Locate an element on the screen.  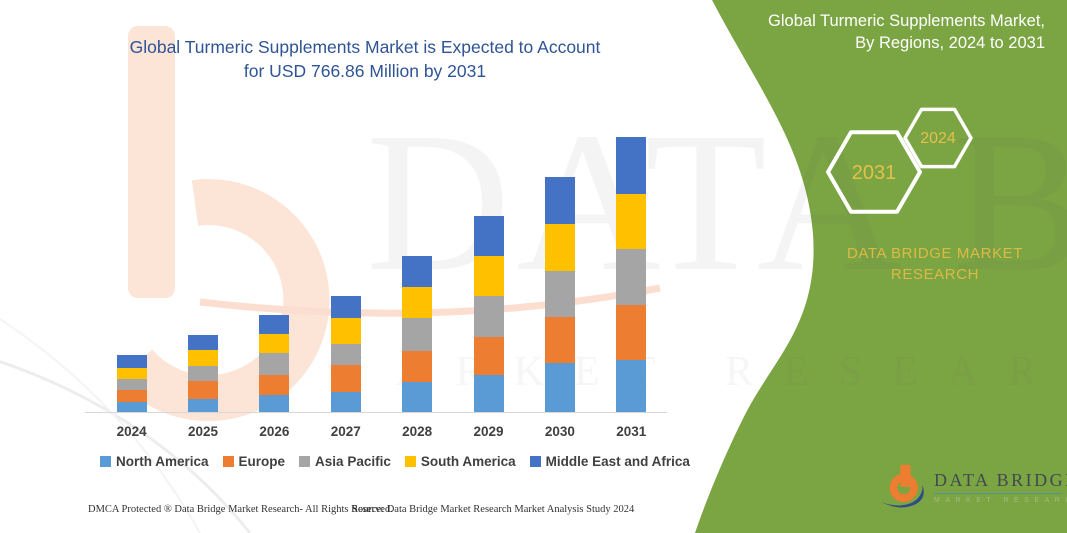
bar-segment-europe-2029 is located at coordinates (488, 355).